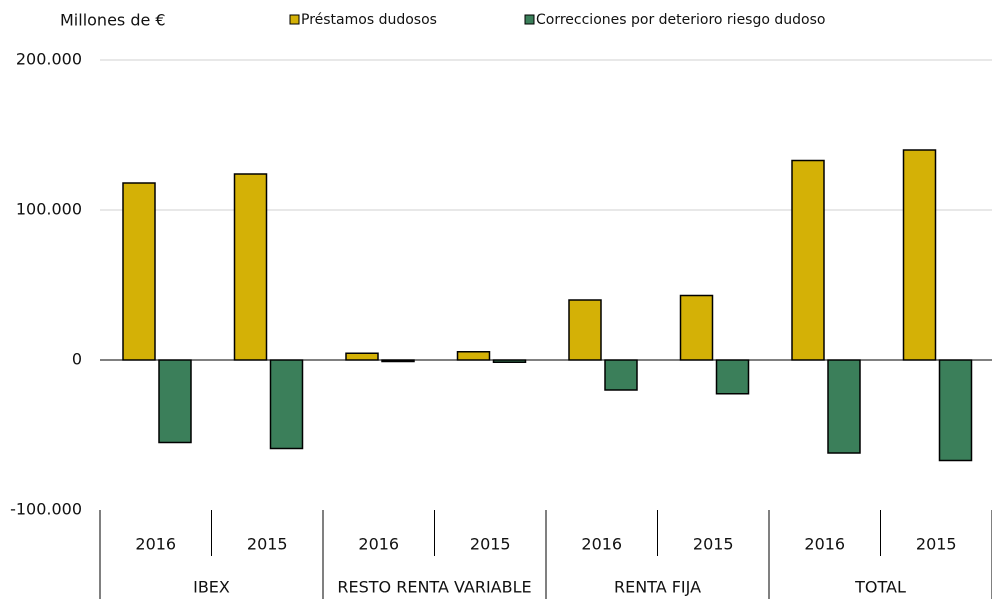 The width and height of the screenshot is (992, 599). What do you see at coordinates (49, 209) in the screenshot?
I see `y-tick-label: 100.000` at bounding box center [49, 209].